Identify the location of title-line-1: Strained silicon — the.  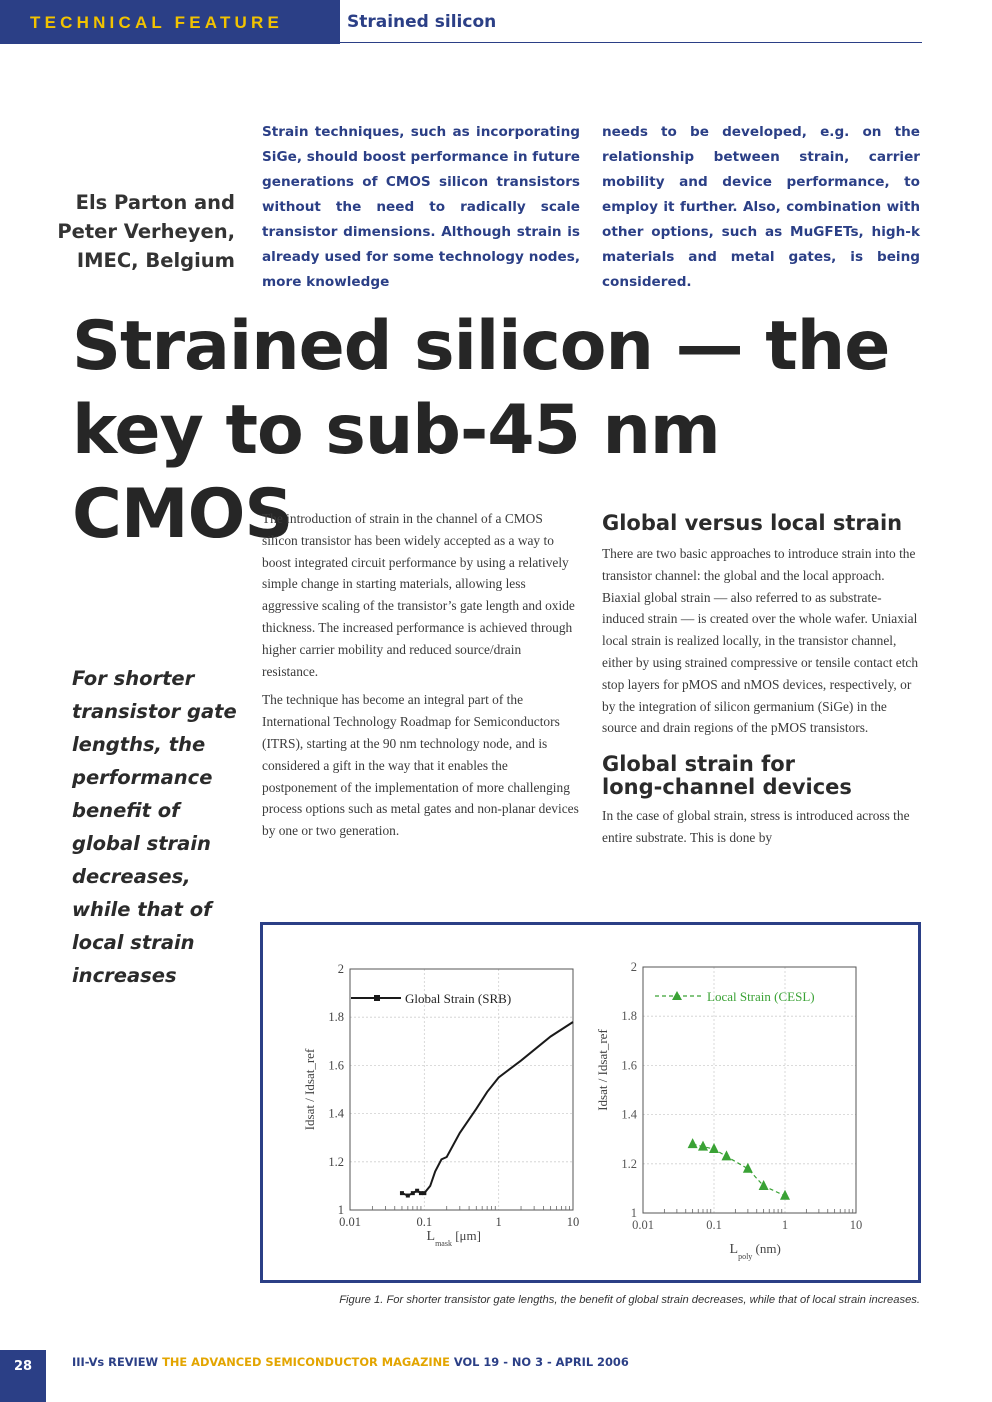
(481, 346).